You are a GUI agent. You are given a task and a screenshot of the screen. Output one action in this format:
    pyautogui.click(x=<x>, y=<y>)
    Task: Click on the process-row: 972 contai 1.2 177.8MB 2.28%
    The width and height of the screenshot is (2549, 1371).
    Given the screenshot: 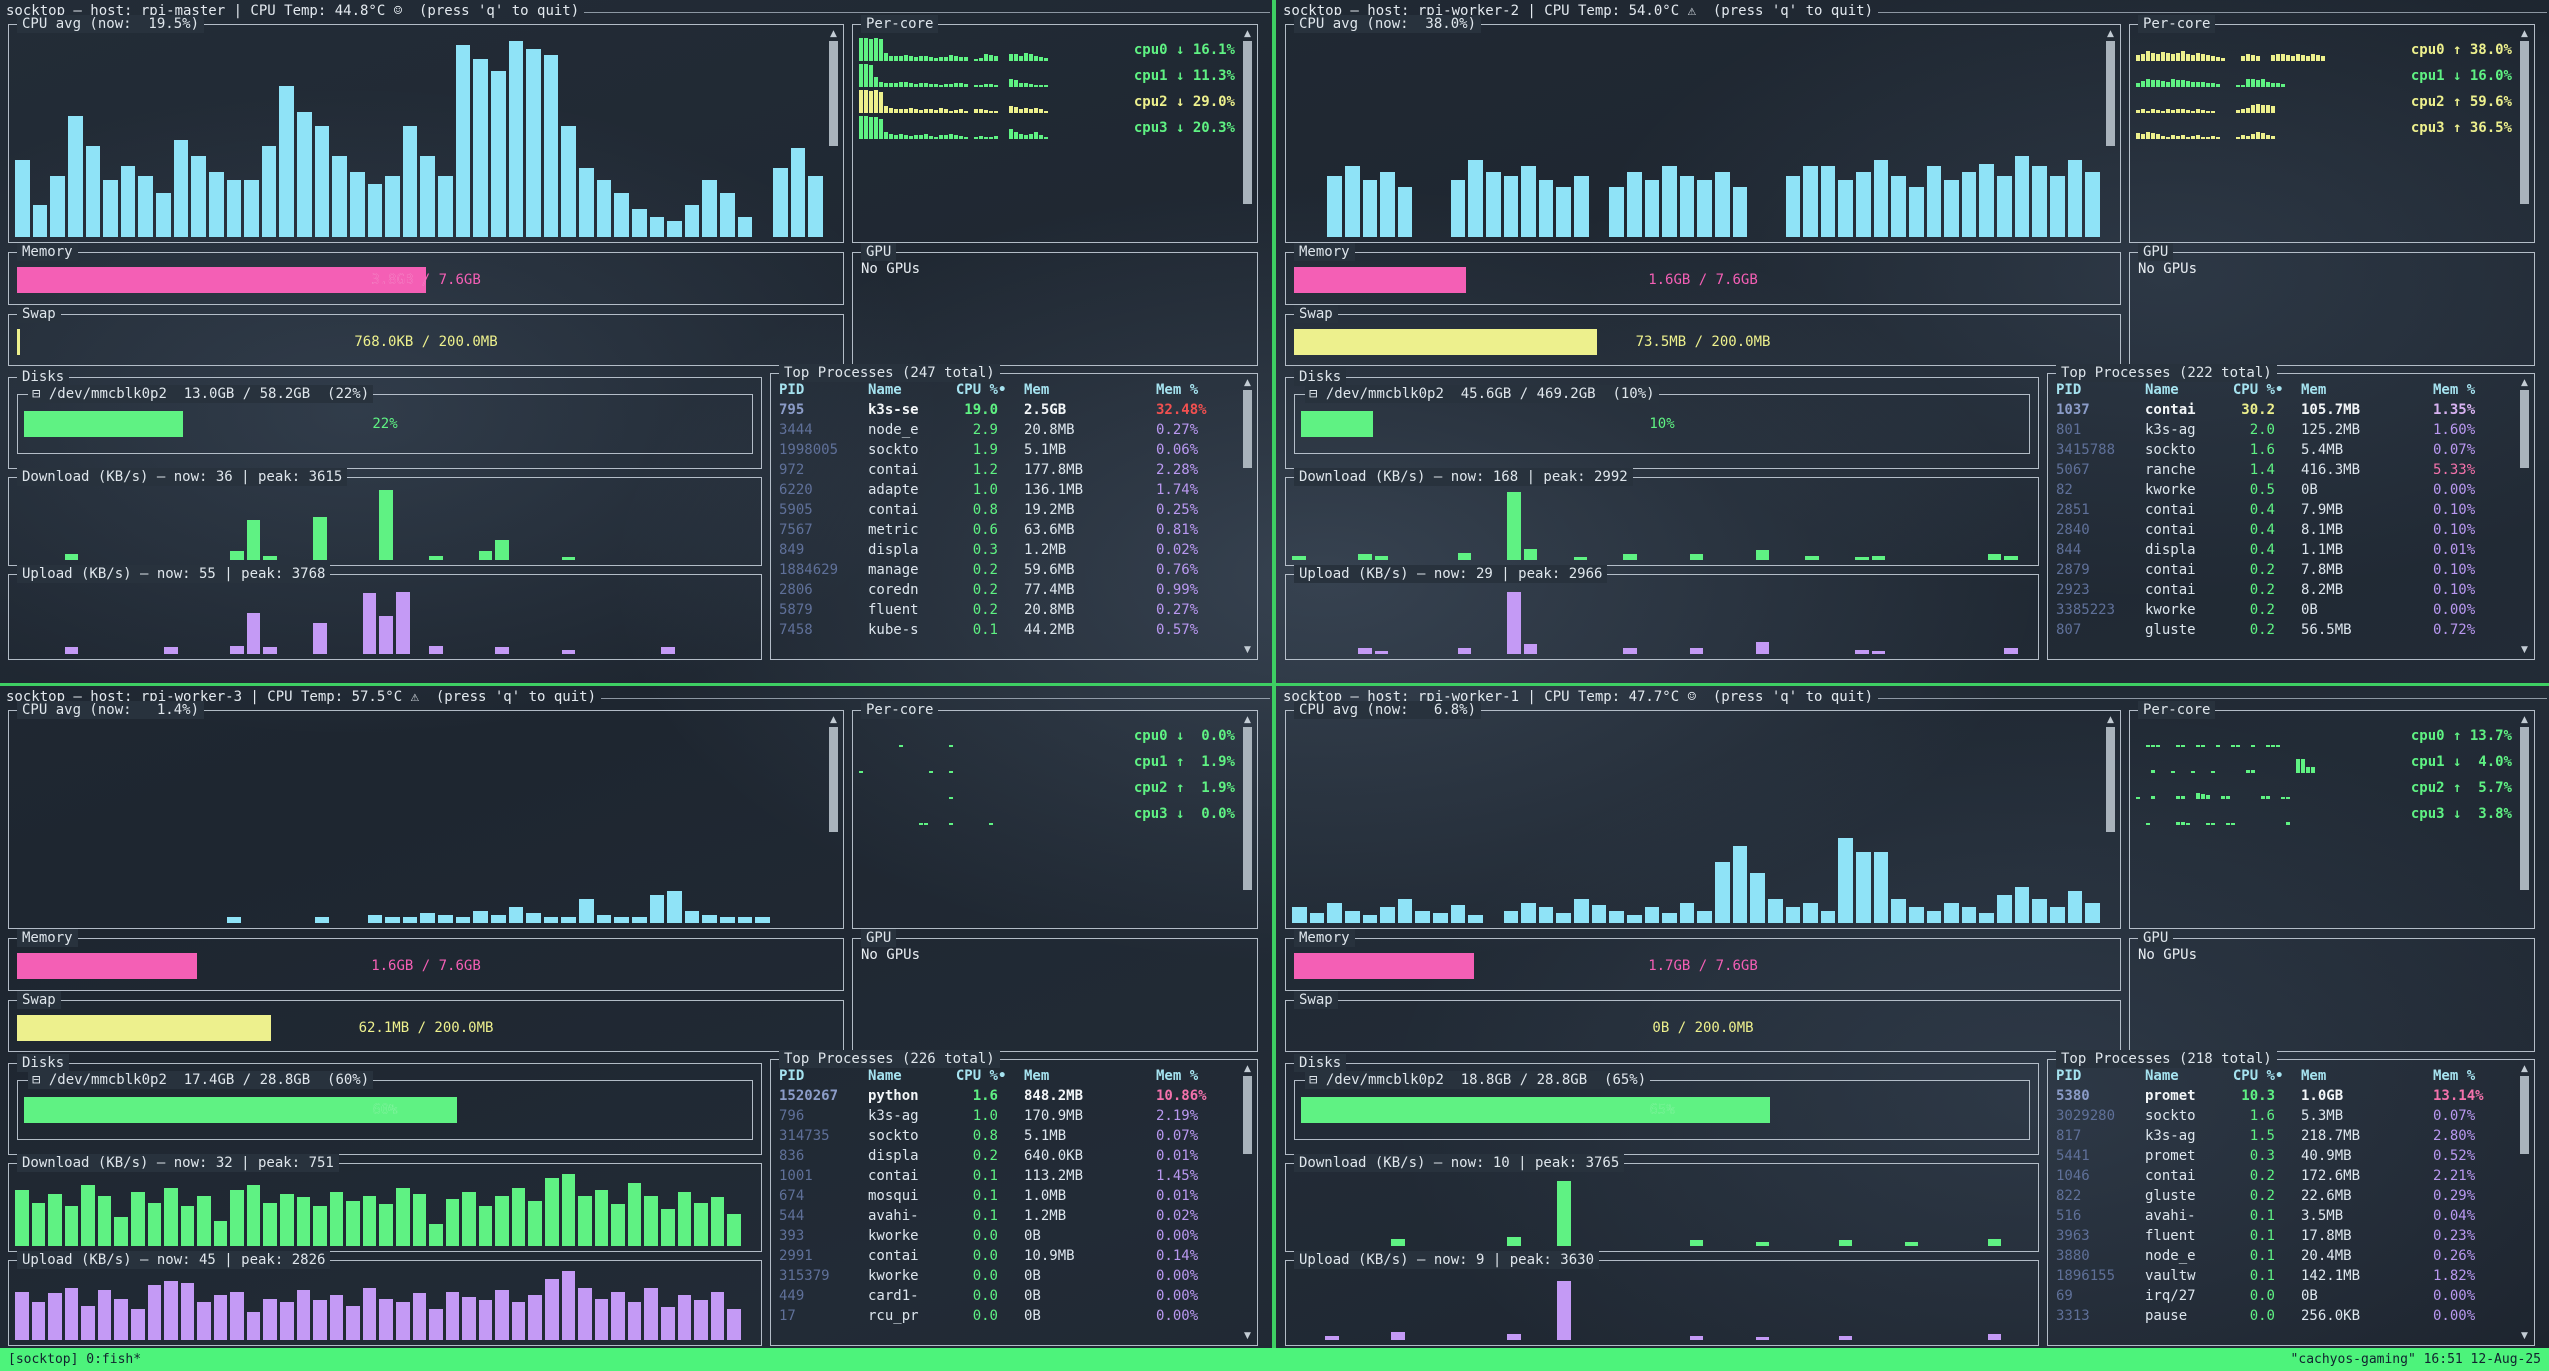 What is the action you would take?
    pyautogui.click(x=1008, y=470)
    